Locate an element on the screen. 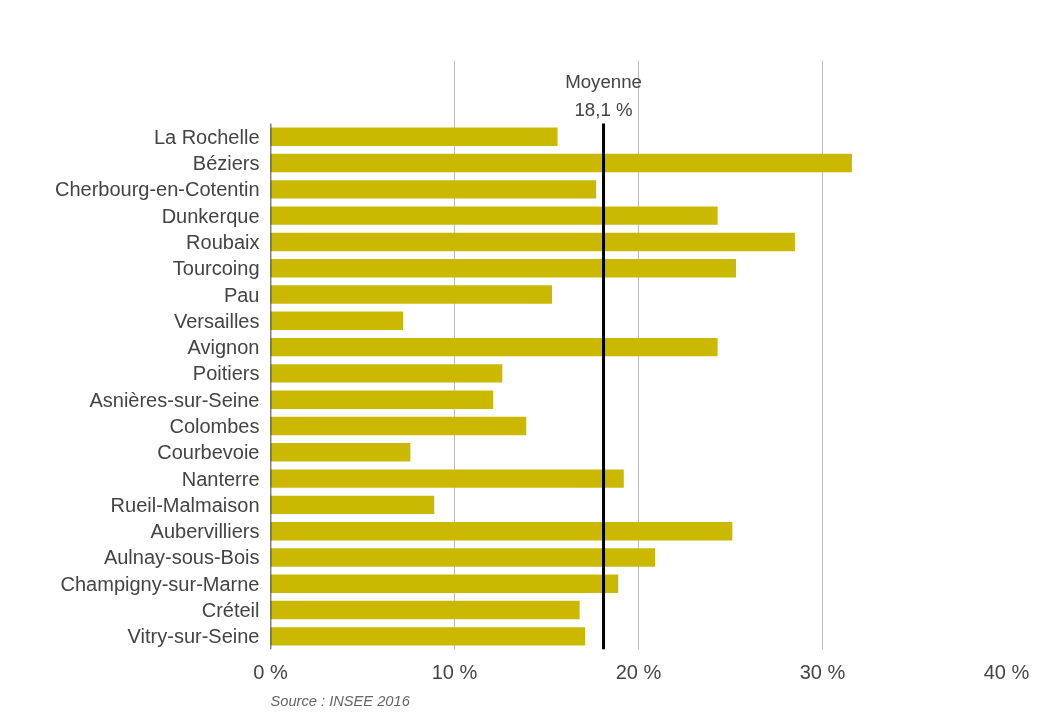  y-tick-label: Tourcoing is located at coordinates (216, 268).